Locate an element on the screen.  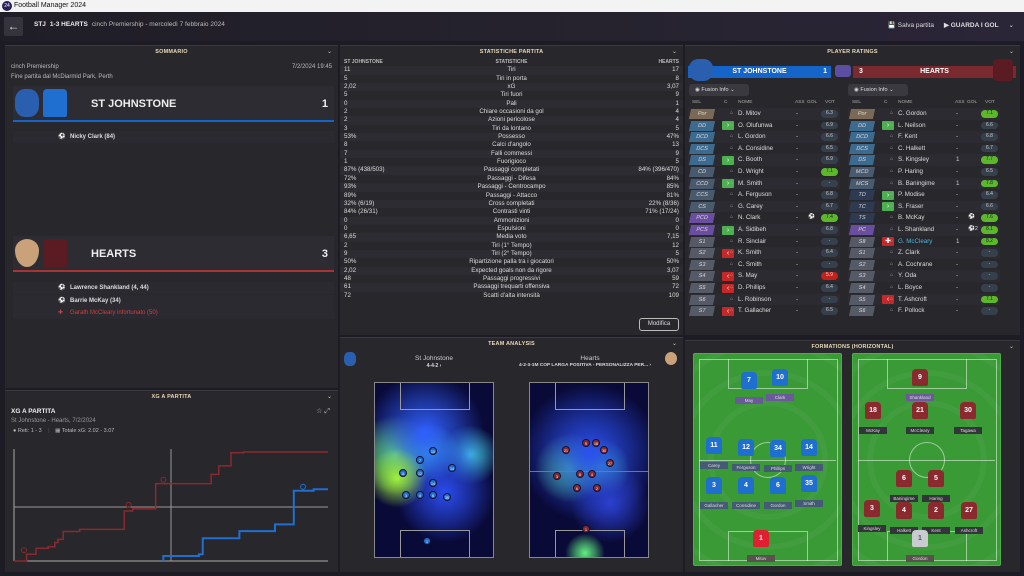
player-name: C. Smith is located at coordinates (750, 264).